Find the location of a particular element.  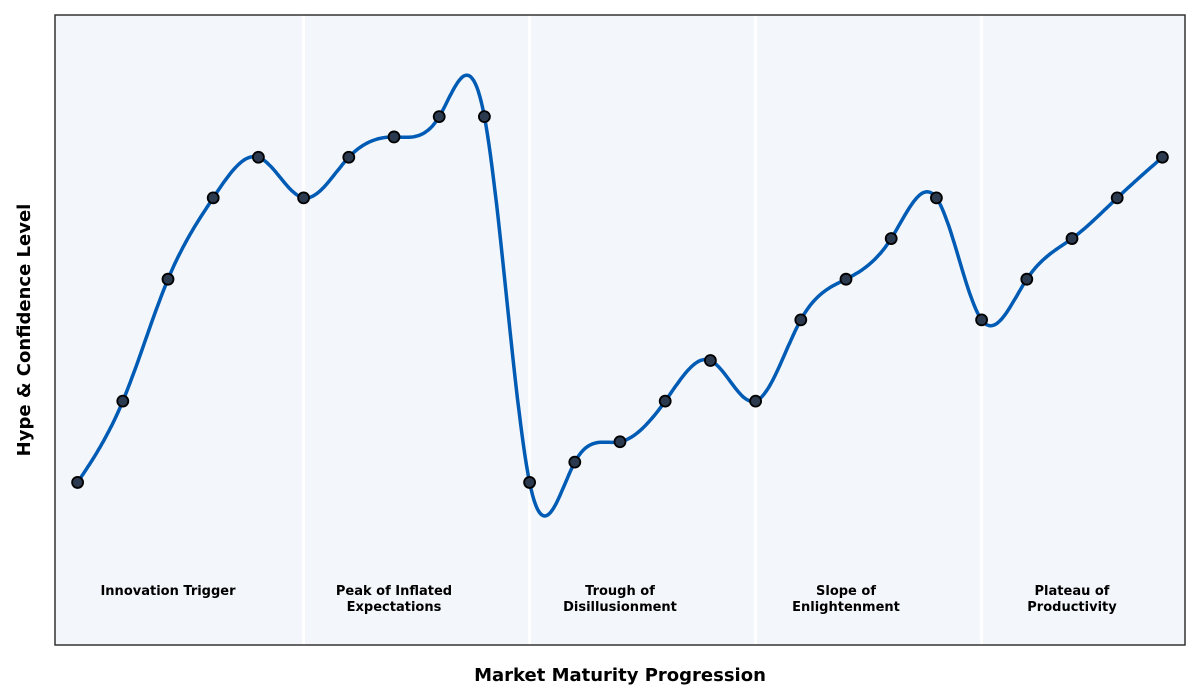

phase-label: Innovation Trigger is located at coordinates (168, 591).